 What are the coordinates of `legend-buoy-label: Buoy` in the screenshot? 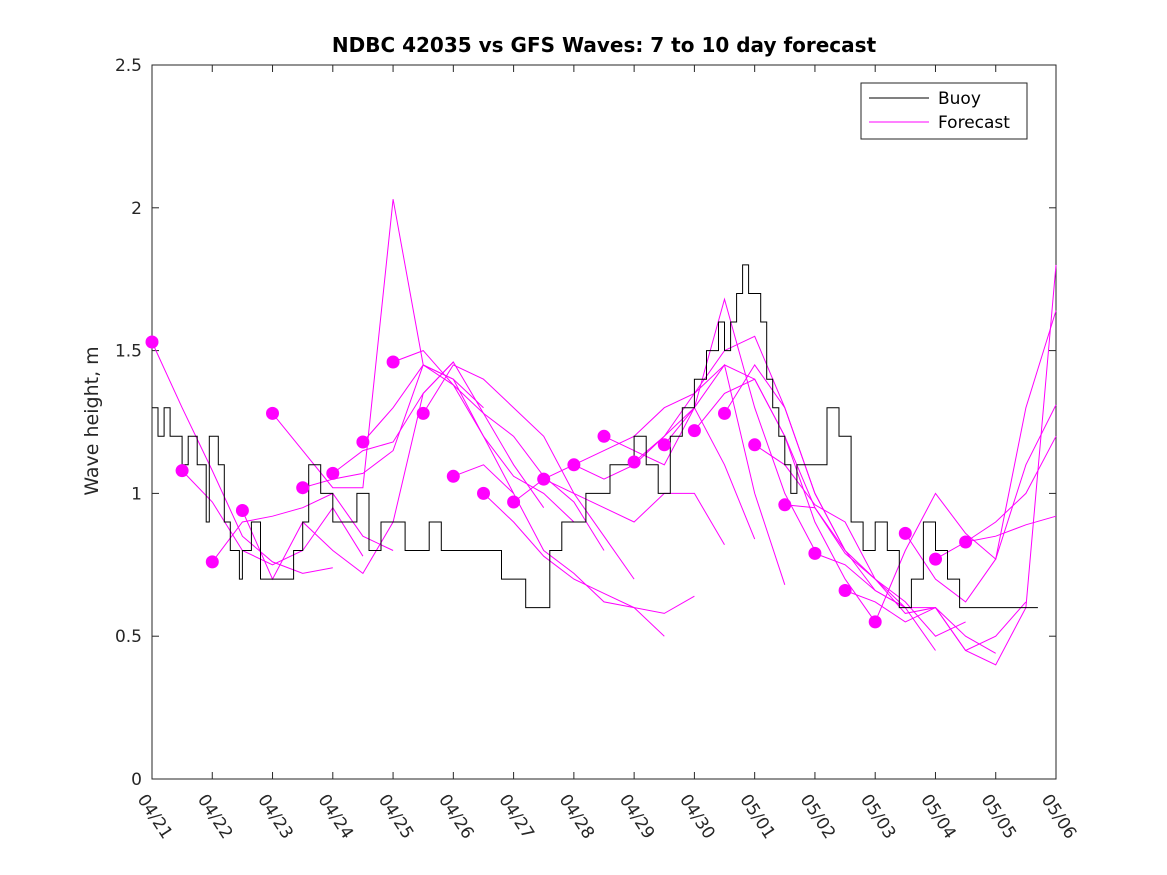 It's located at (959, 99).